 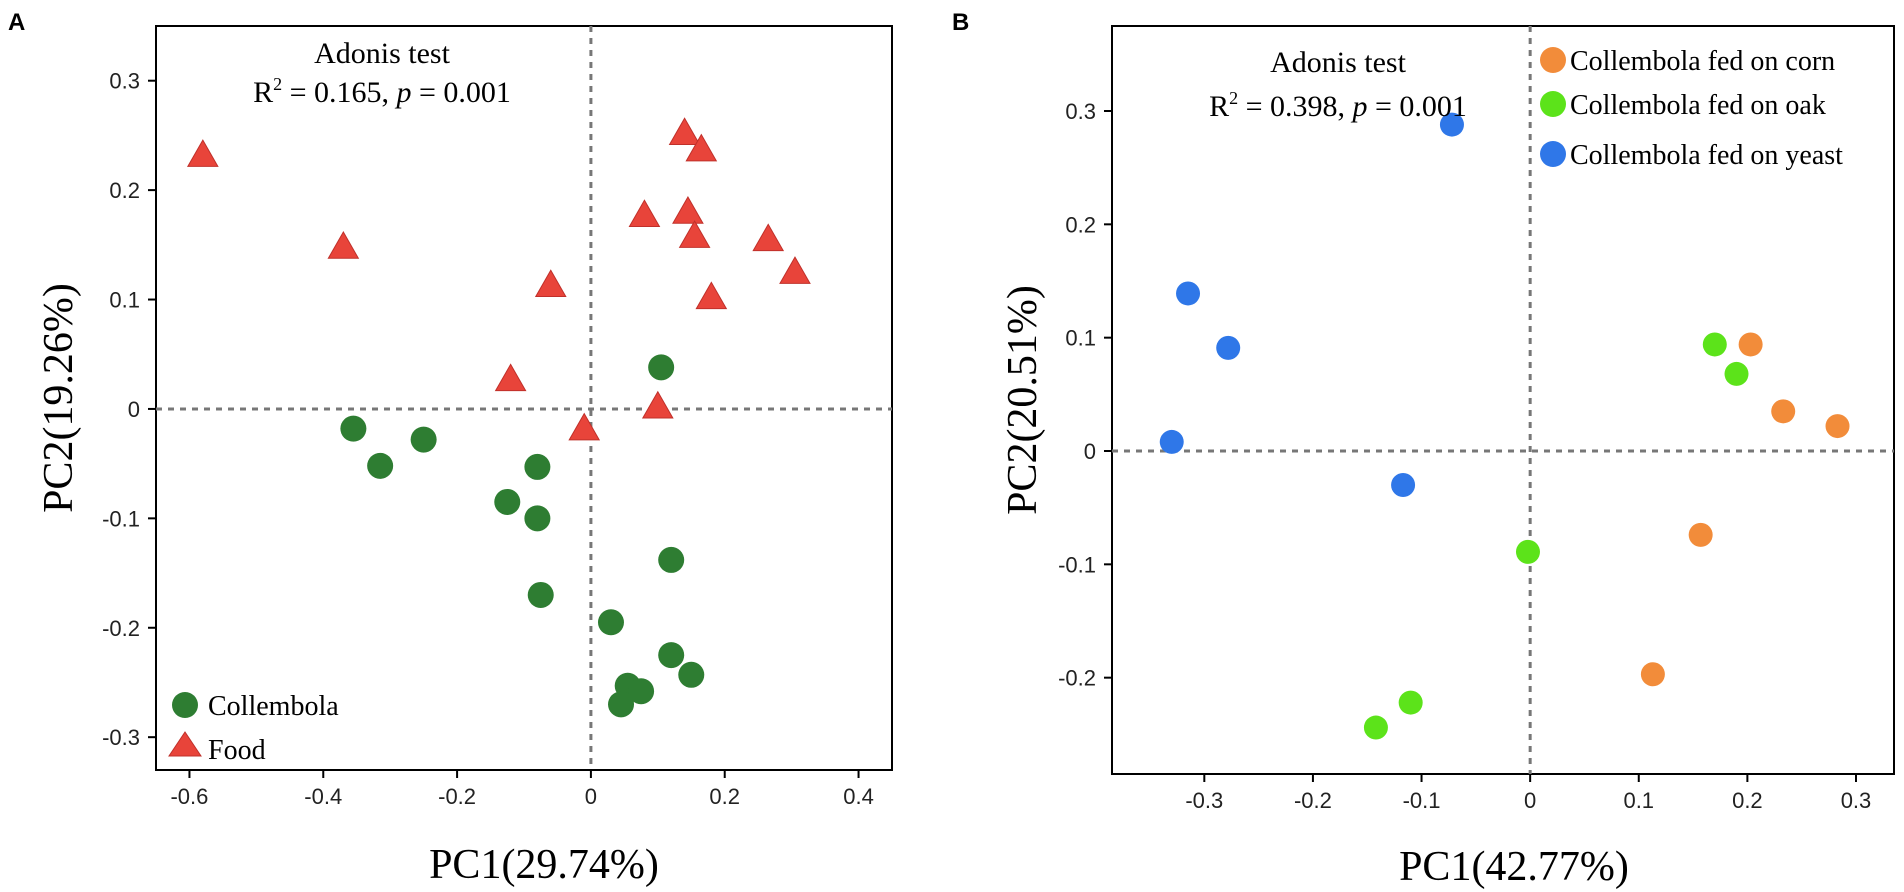 I want to click on x-ticks-b: -0.3 -0.2 -0.1 0 0.1 0.2 0.3, so click(x=1528, y=793).